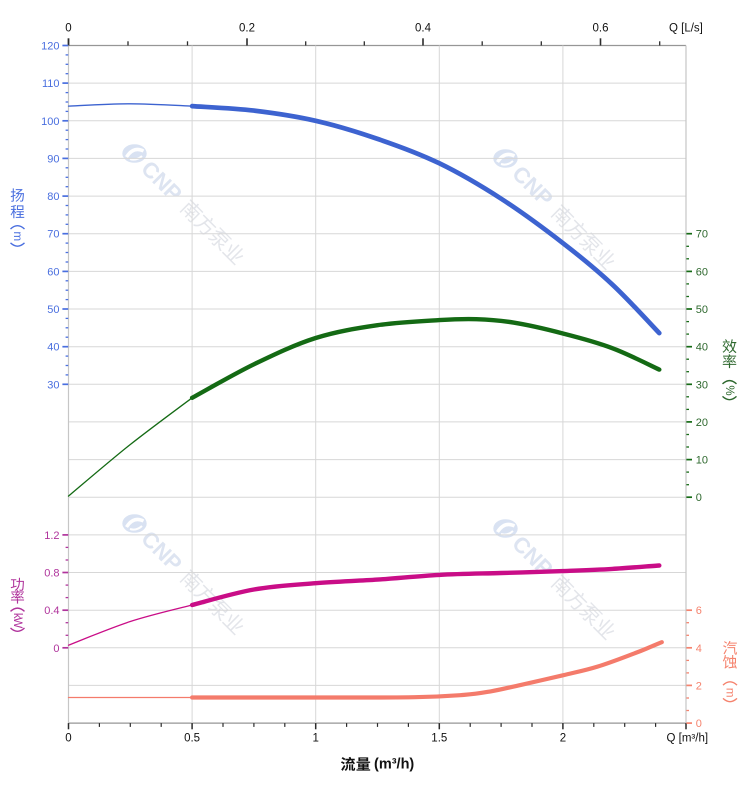  What do you see at coordinates (51, 84) in the screenshot?
I see `svg-text: 110` at bounding box center [51, 84].